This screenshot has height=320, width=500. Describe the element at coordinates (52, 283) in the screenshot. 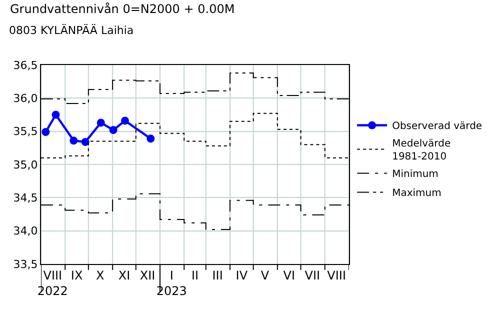

I see `x-tick-label: VIII 2022` at that location.